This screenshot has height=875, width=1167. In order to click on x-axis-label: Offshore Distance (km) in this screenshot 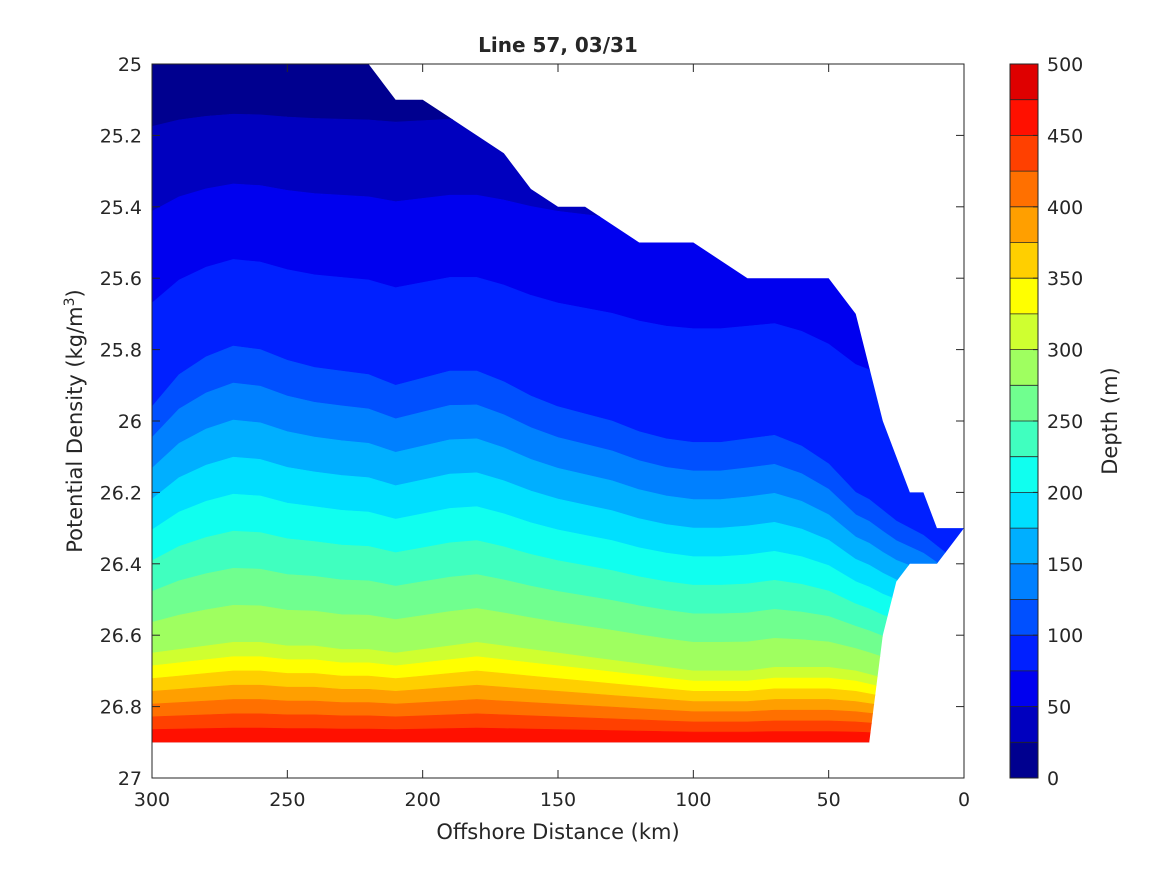, I will do `click(557, 832)`.